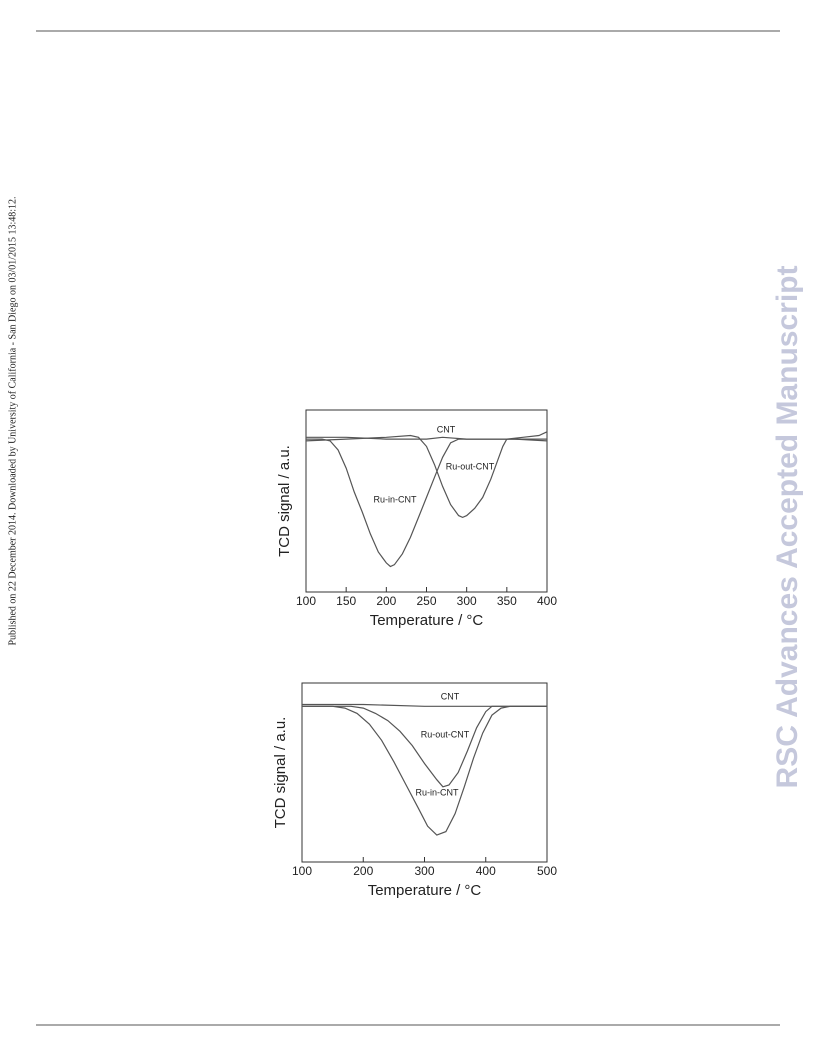 This screenshot has width=816, height=1056. Describe the element at coordinates (507, 601) in the screenshot. I see `x-tick-label: 350` at that location.